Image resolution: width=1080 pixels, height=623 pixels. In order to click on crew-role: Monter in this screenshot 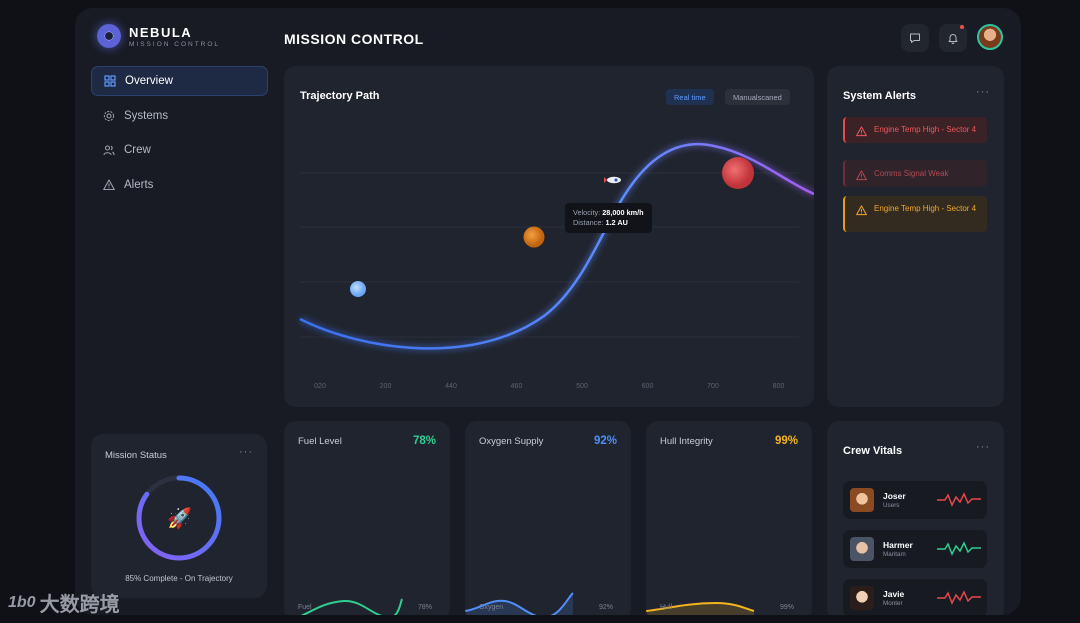, I will do `click(893, 603)`.